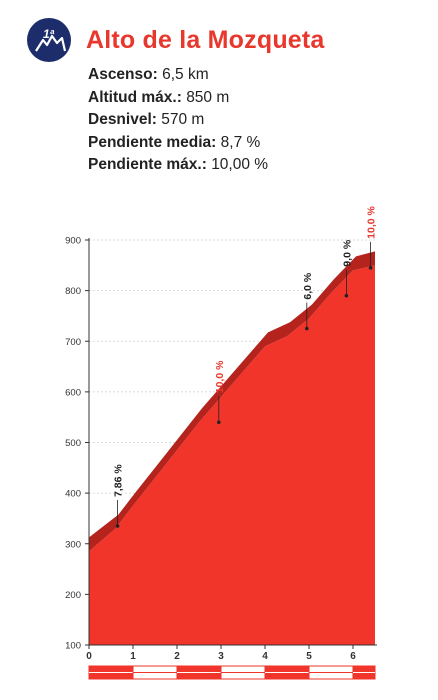  Describe the element at coordinates (122, 119) in the screenshot. I see `stat-label: Desnivel:` at that location.